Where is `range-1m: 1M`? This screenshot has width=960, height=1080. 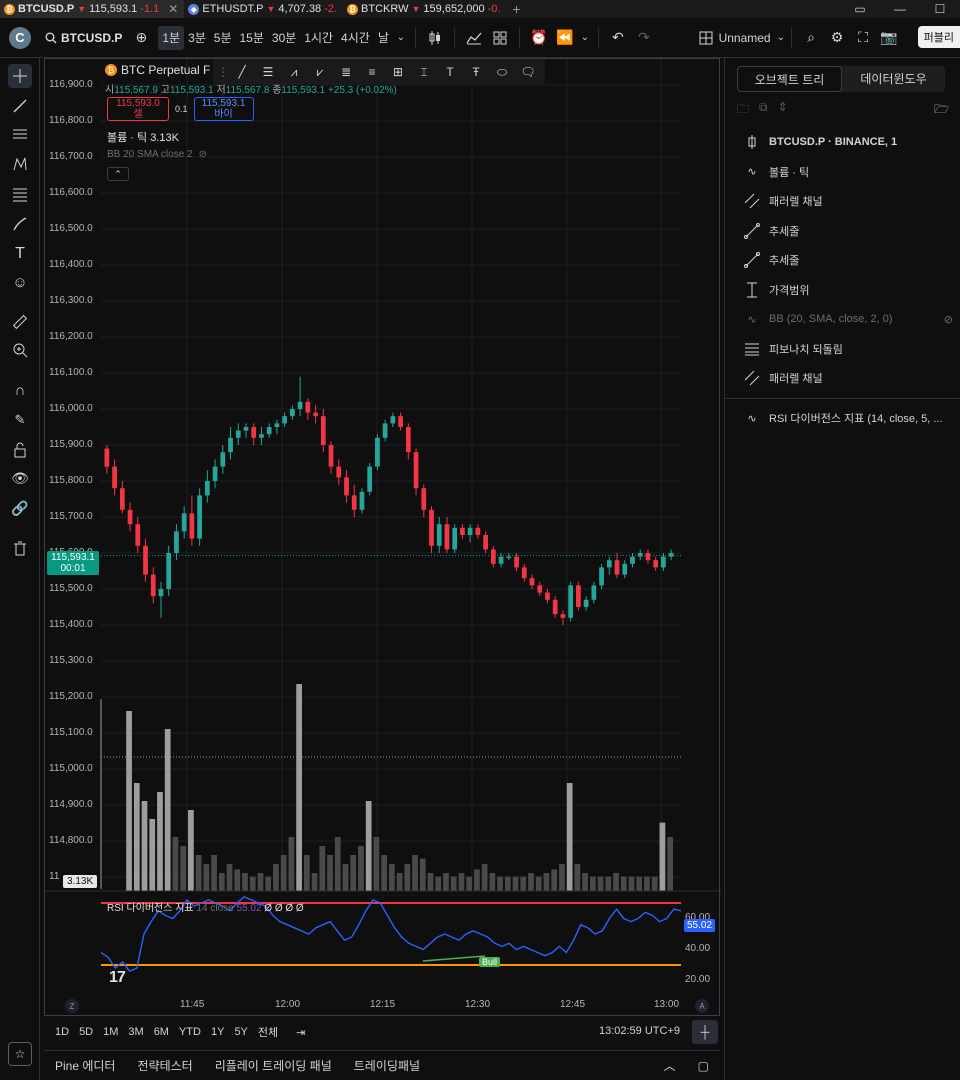
range-1m: 1M is located at coordinates (111, 1032).